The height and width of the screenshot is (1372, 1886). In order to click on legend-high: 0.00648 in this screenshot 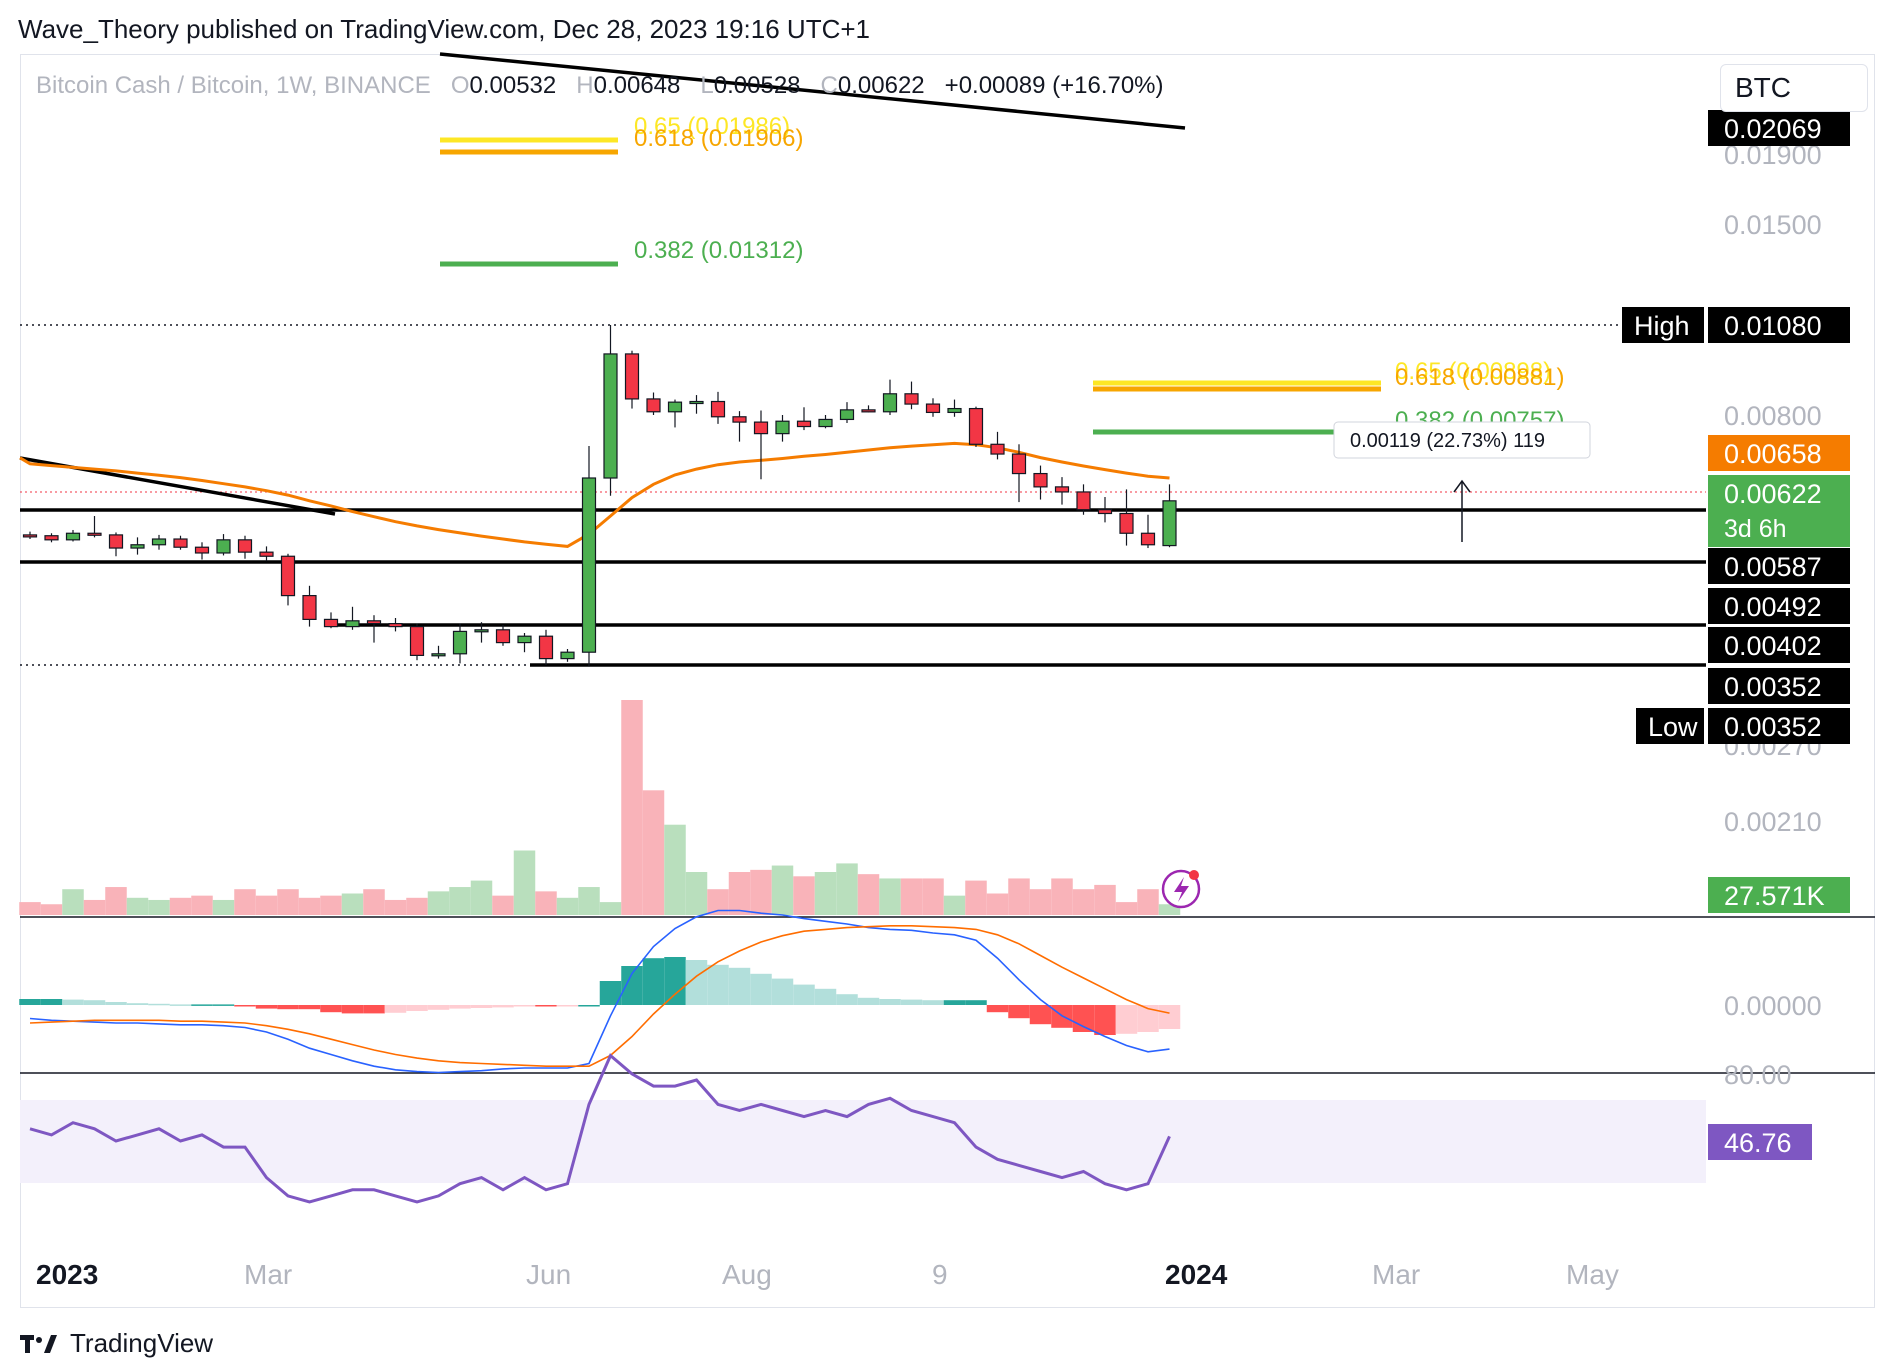, I will do `click(637, 85)`.